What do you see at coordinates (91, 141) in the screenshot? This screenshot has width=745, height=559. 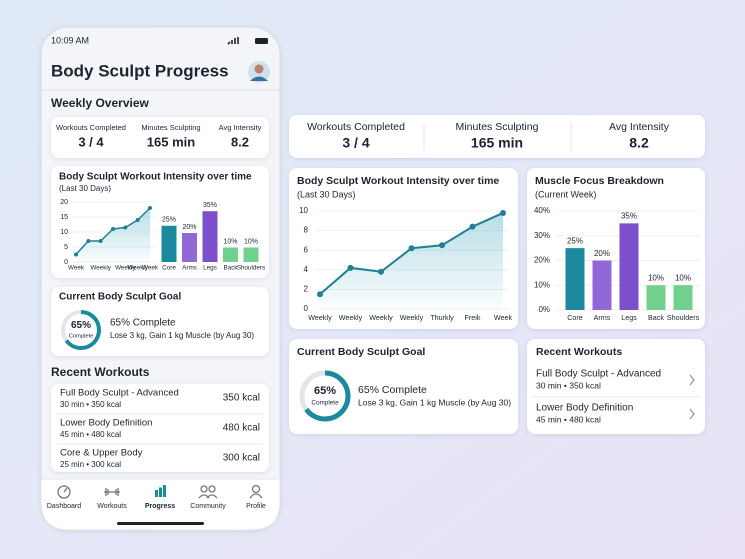 I see `stat-value: 3 / 4` at bounding box center [91, 141].